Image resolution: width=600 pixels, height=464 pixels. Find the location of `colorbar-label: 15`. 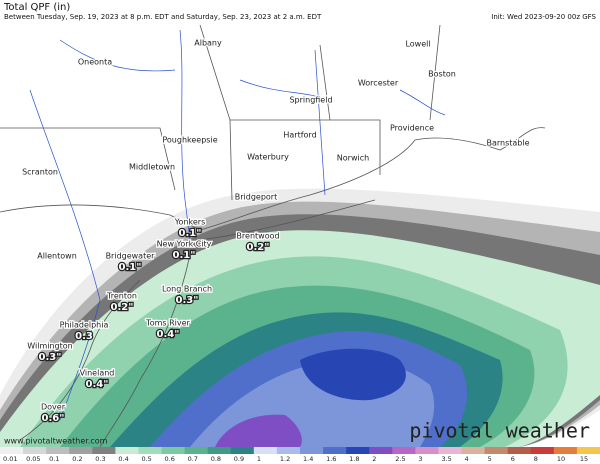

colorbar-label: 15 is located at coordinates (584, 459).